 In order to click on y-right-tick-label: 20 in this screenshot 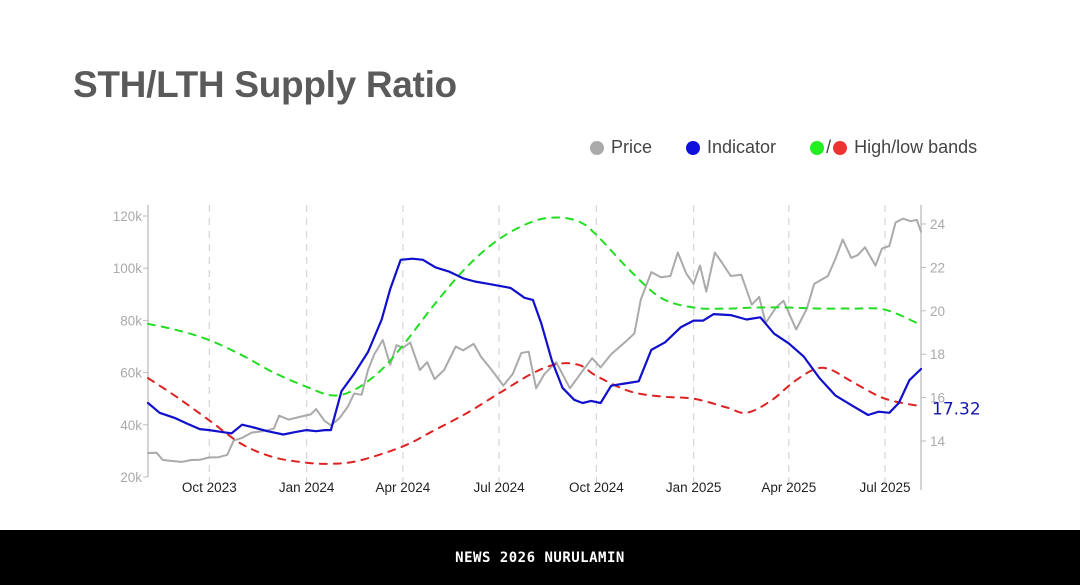, I will do `click(937, 311)`.